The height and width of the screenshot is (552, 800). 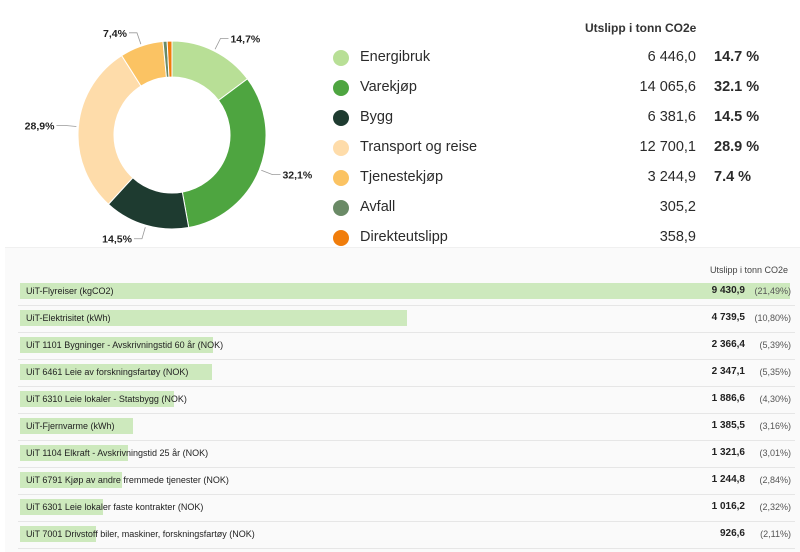 What do you see at coordinates (402, 177) in the screenshot?
I see `legend-label: Tjenestekjøp` at bounding box center [402, 177].